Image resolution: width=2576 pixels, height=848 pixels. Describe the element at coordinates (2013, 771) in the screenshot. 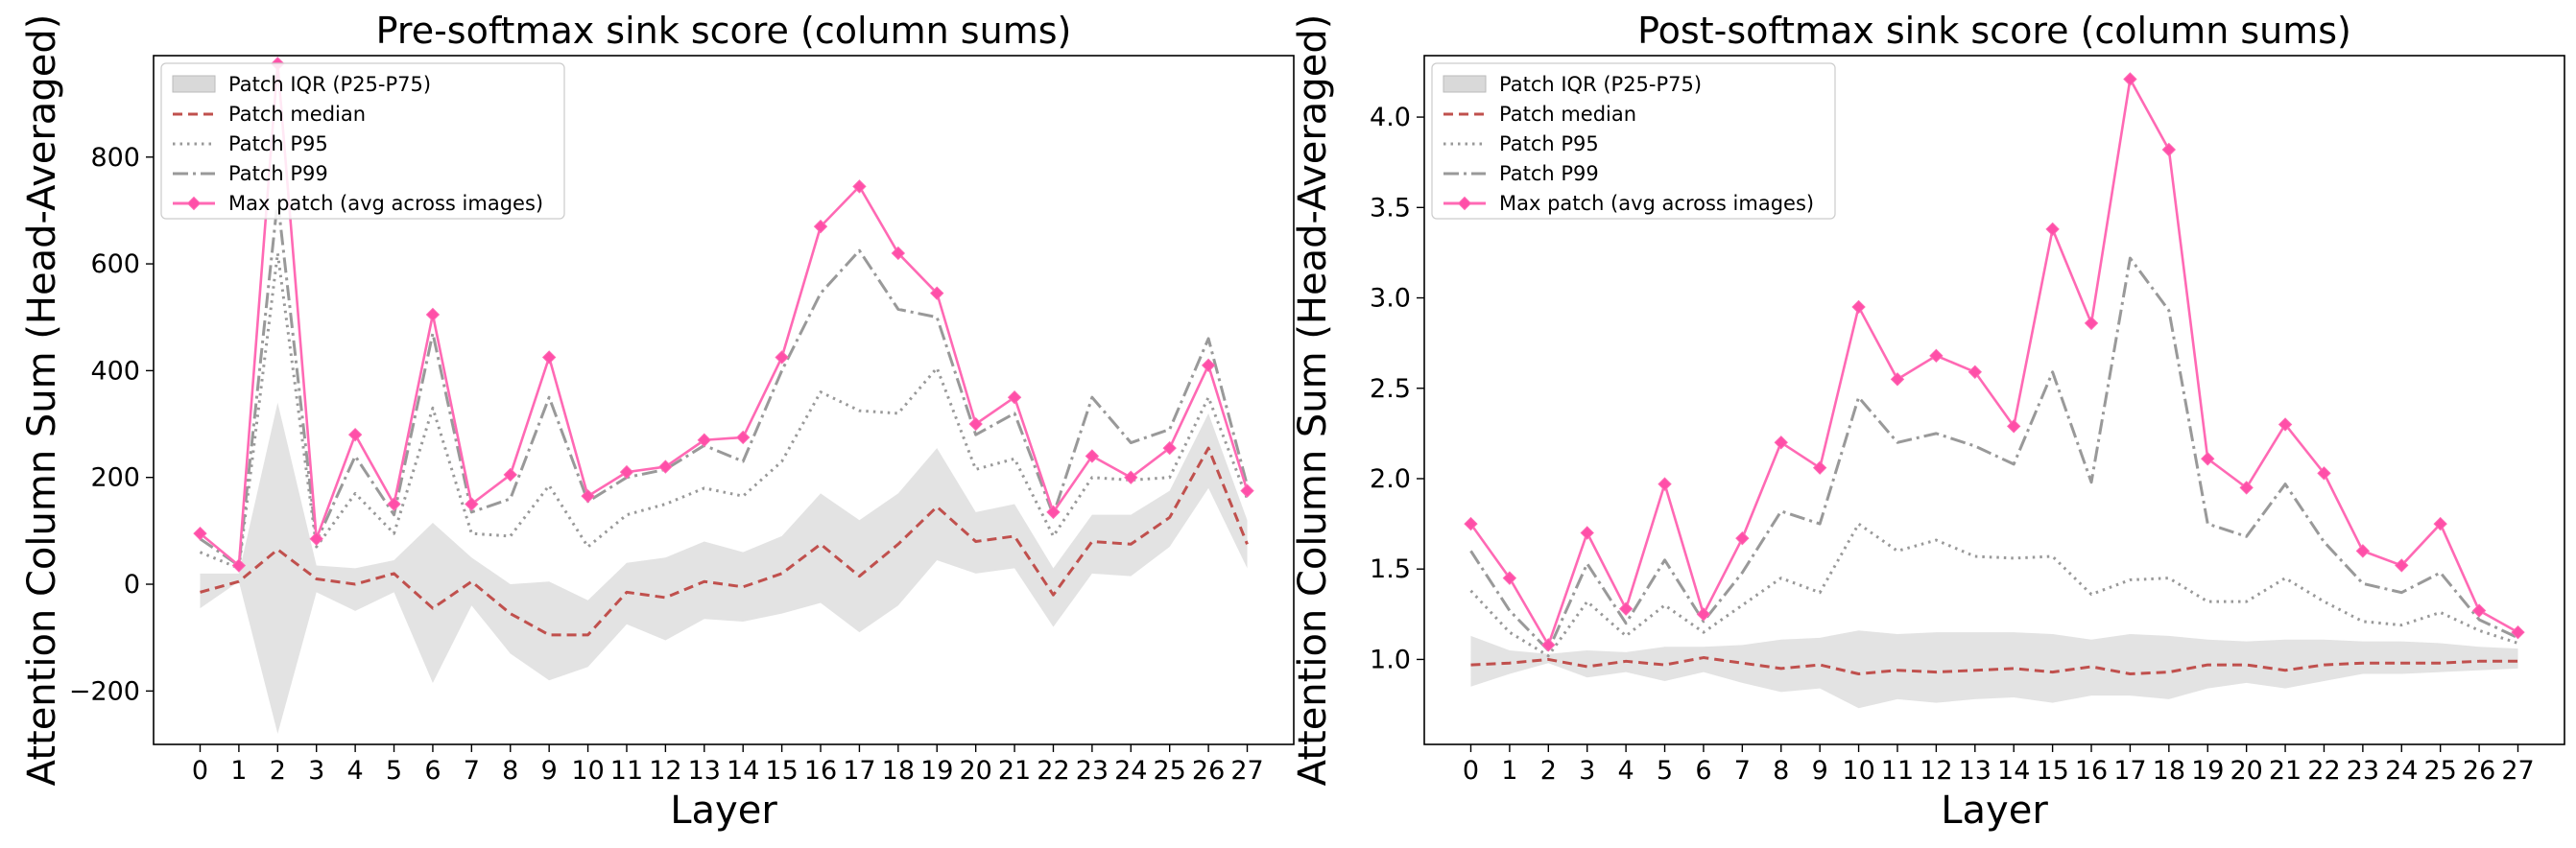

I see `x-tick-label: 14` at that location.